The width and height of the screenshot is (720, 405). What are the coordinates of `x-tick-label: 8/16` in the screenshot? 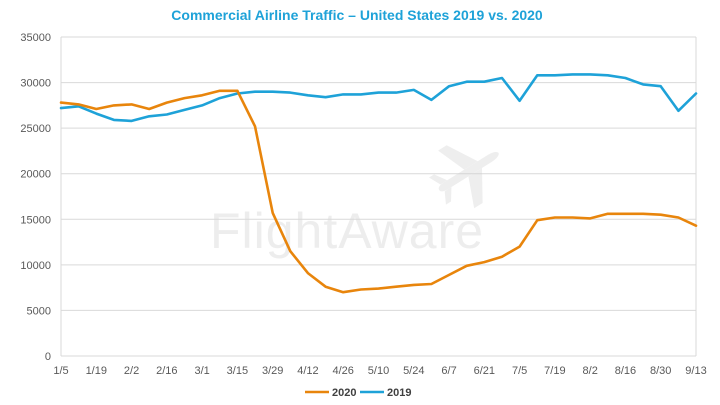 It's located at (625, 371).